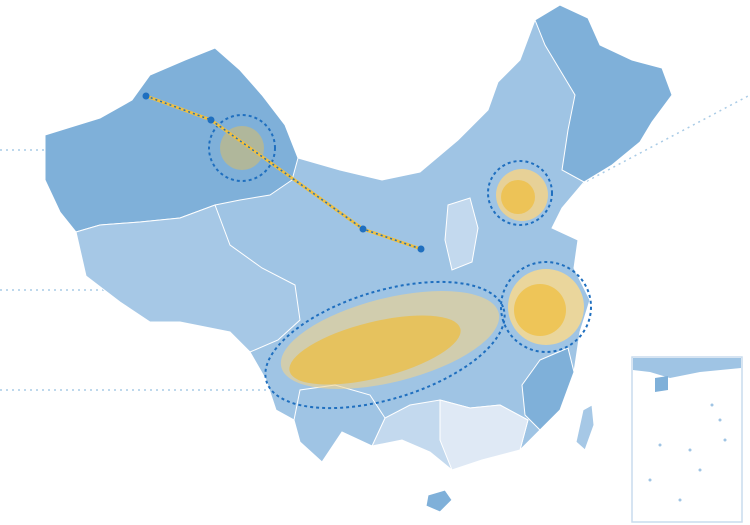 The width and height of the screenshot is (750, 525). What do you see at coordinates (548, 389) in the screenshot?
I see `province-fujian` at bounding box center [548, 389].